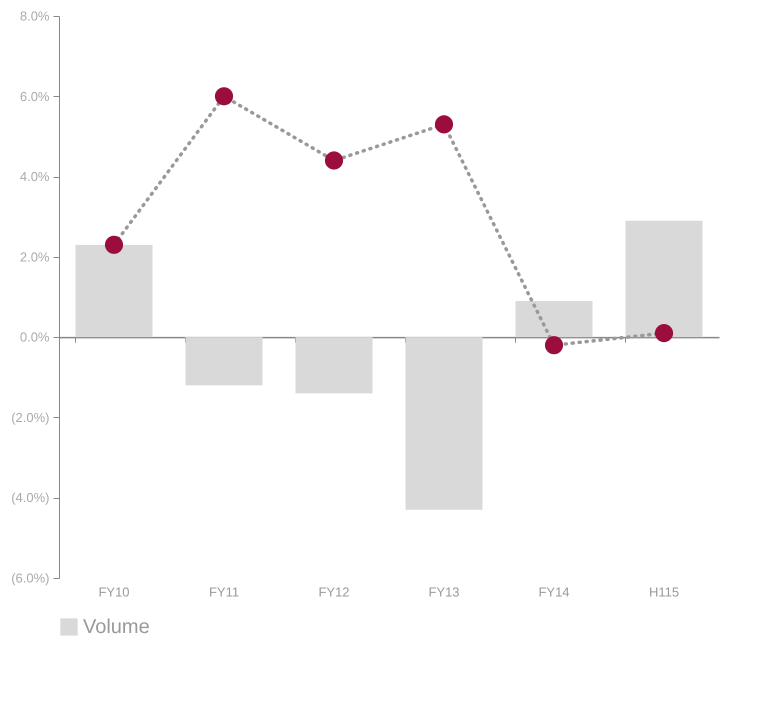  Describe the element at coordinates (35, 16) in the screenshot. I see `y-tick-label: 8.0%` at that location.